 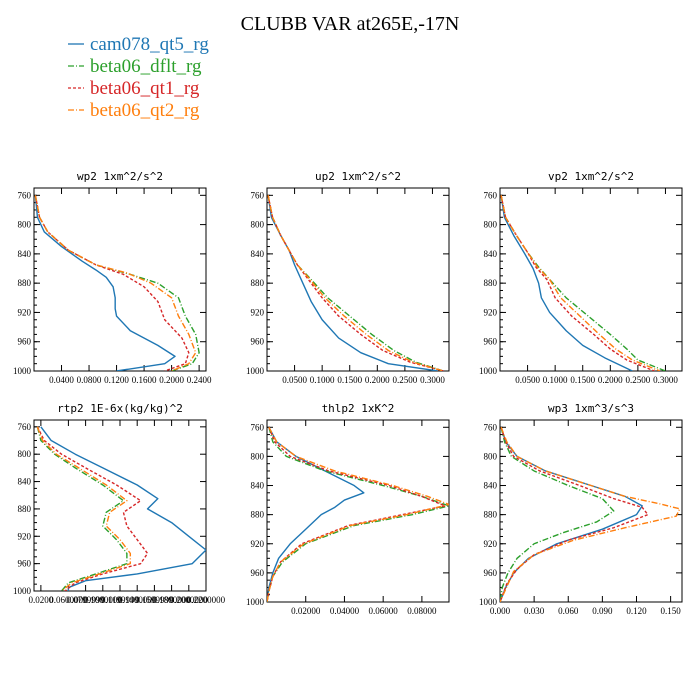 I want to click on ytick-label-3-1: 800, so click(x=25, y=454).